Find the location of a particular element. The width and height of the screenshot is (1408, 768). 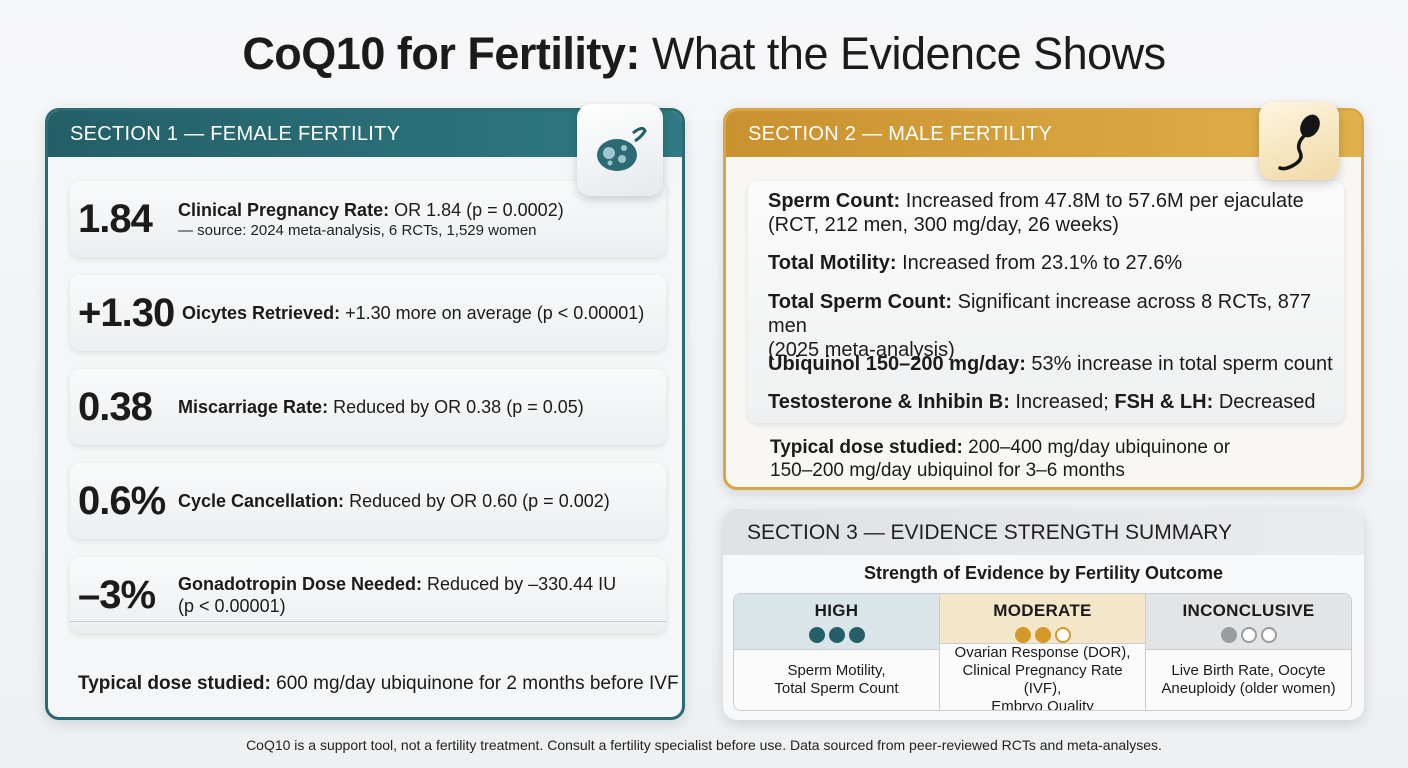

sperm-icon is located at coordinates (1299, 141).